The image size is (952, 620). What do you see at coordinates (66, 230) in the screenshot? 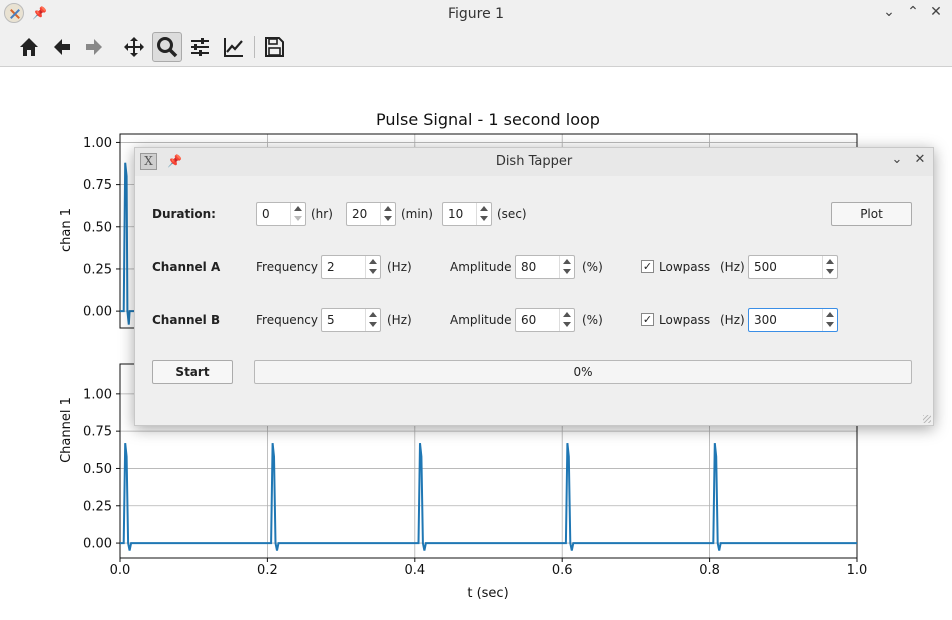
I see `top-ylabel: chan 1` at bounding box center [66, 230].